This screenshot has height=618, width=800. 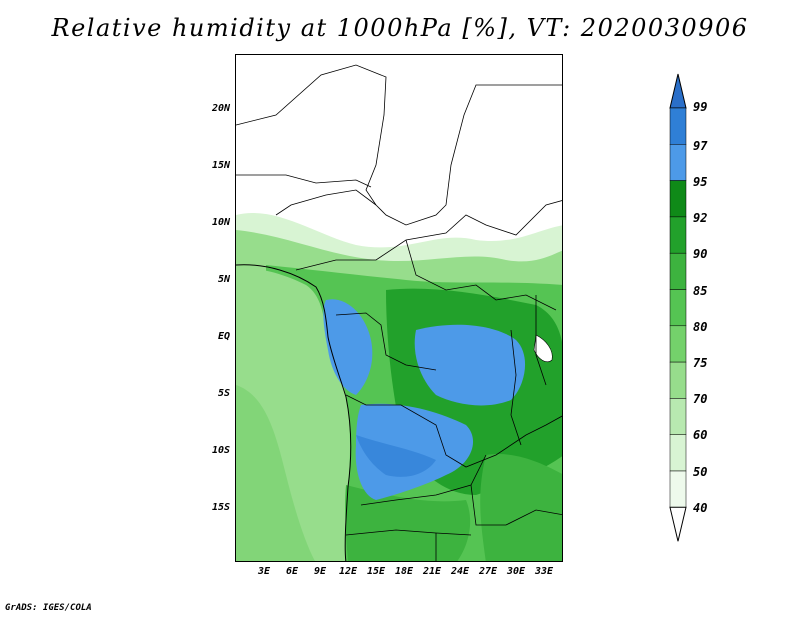 I want to click on ocean-texture, so click(x=275, y=473).